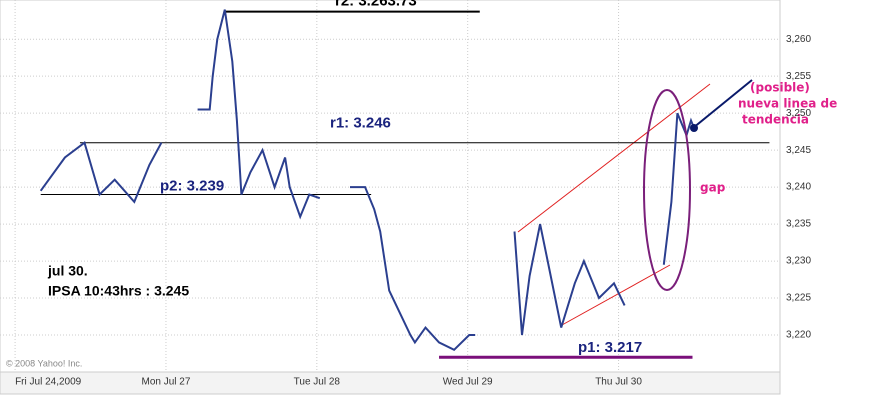 The height and width of the screenshot is (415, 869). Describe the element at coordinates (48, 382) in the screenshot. I see `x-tick-label: Fri Jul 24,2009` at that location.